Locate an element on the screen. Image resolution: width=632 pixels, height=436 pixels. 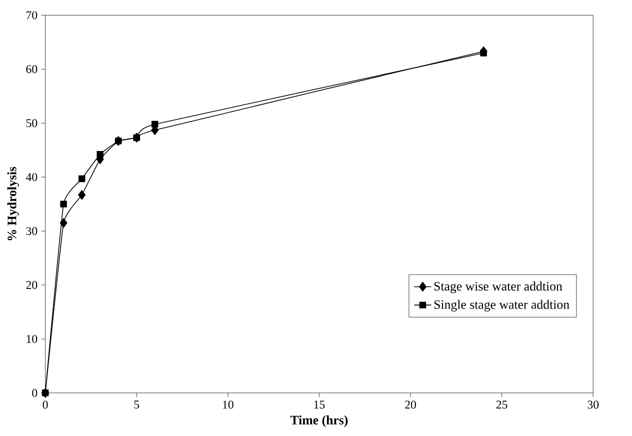
x-axis-title: Time (hrs) is located at coordinates (319, 421).